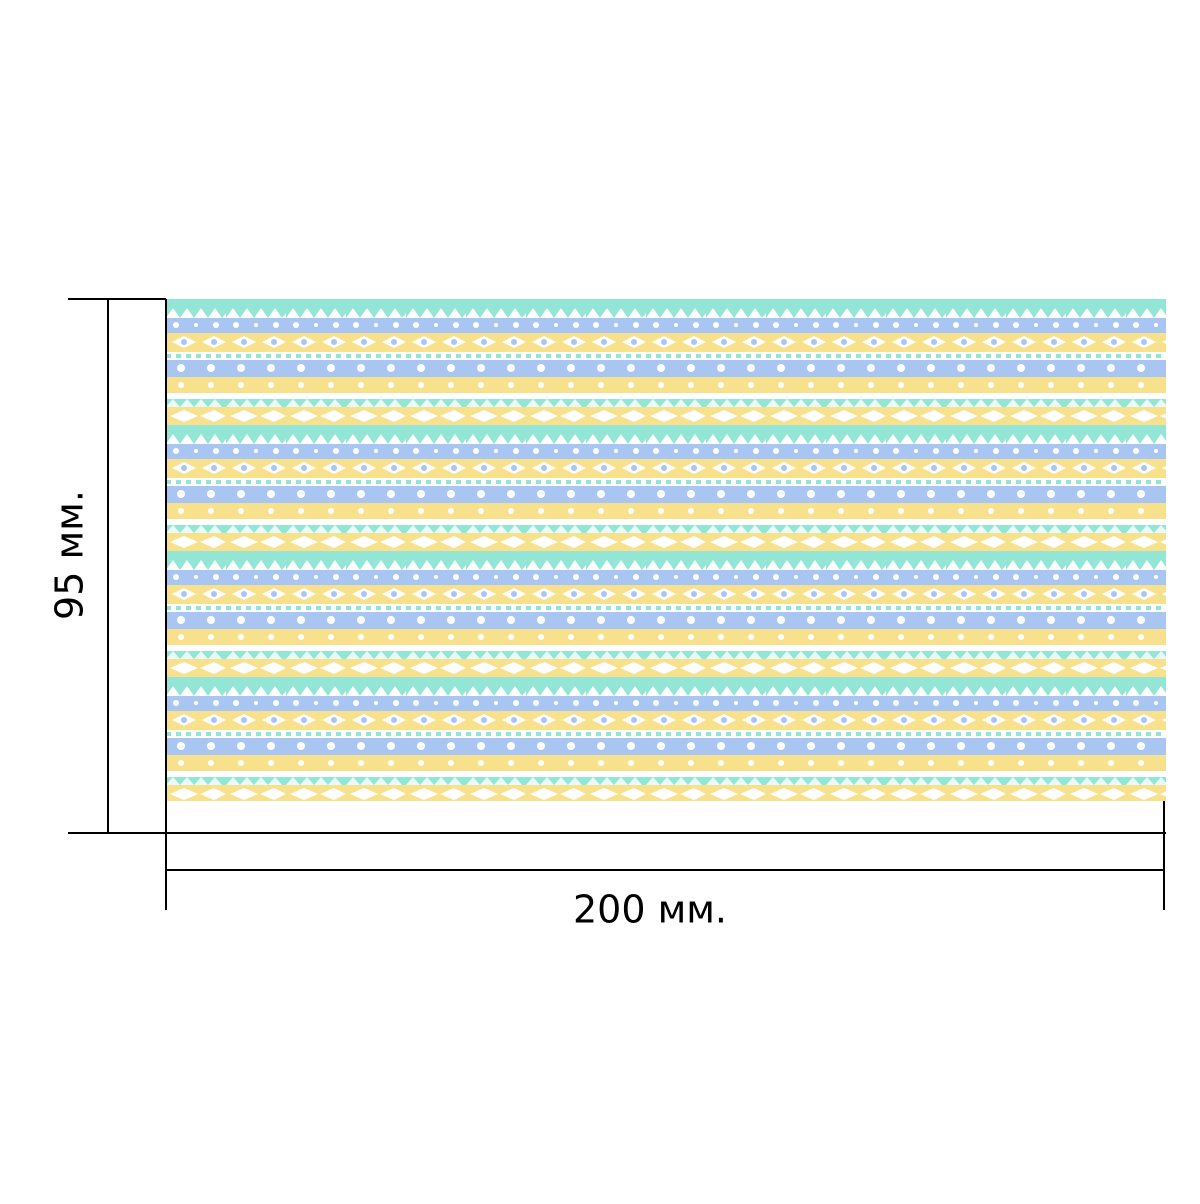 This screenshot has width=1200, height=1204. I want to click on height-label: 95 мм., so click(70, 555).